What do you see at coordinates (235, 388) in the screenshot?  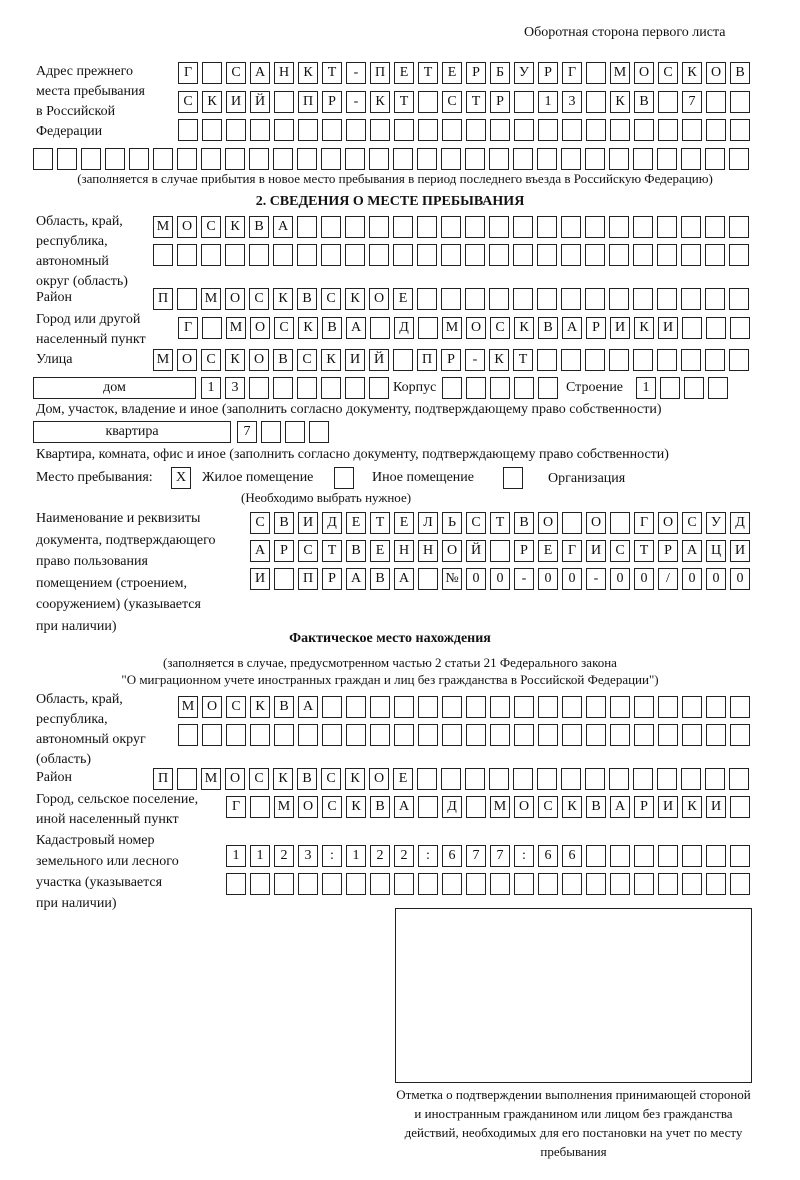 I see `char-cell: 3` at bounding box center [235, 388].